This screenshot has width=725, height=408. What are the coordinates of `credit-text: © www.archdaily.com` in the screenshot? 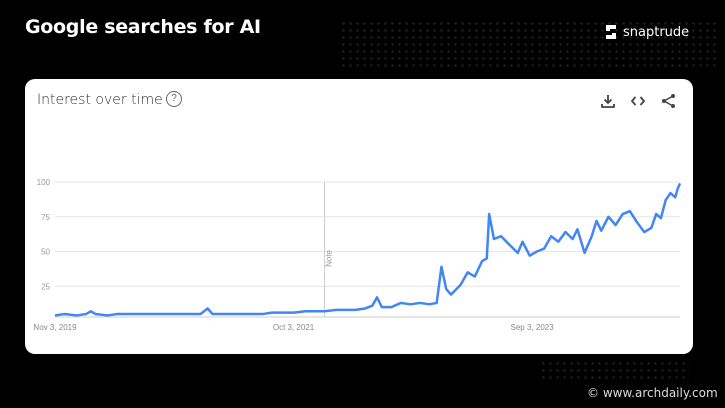 It's located at (652, 393).